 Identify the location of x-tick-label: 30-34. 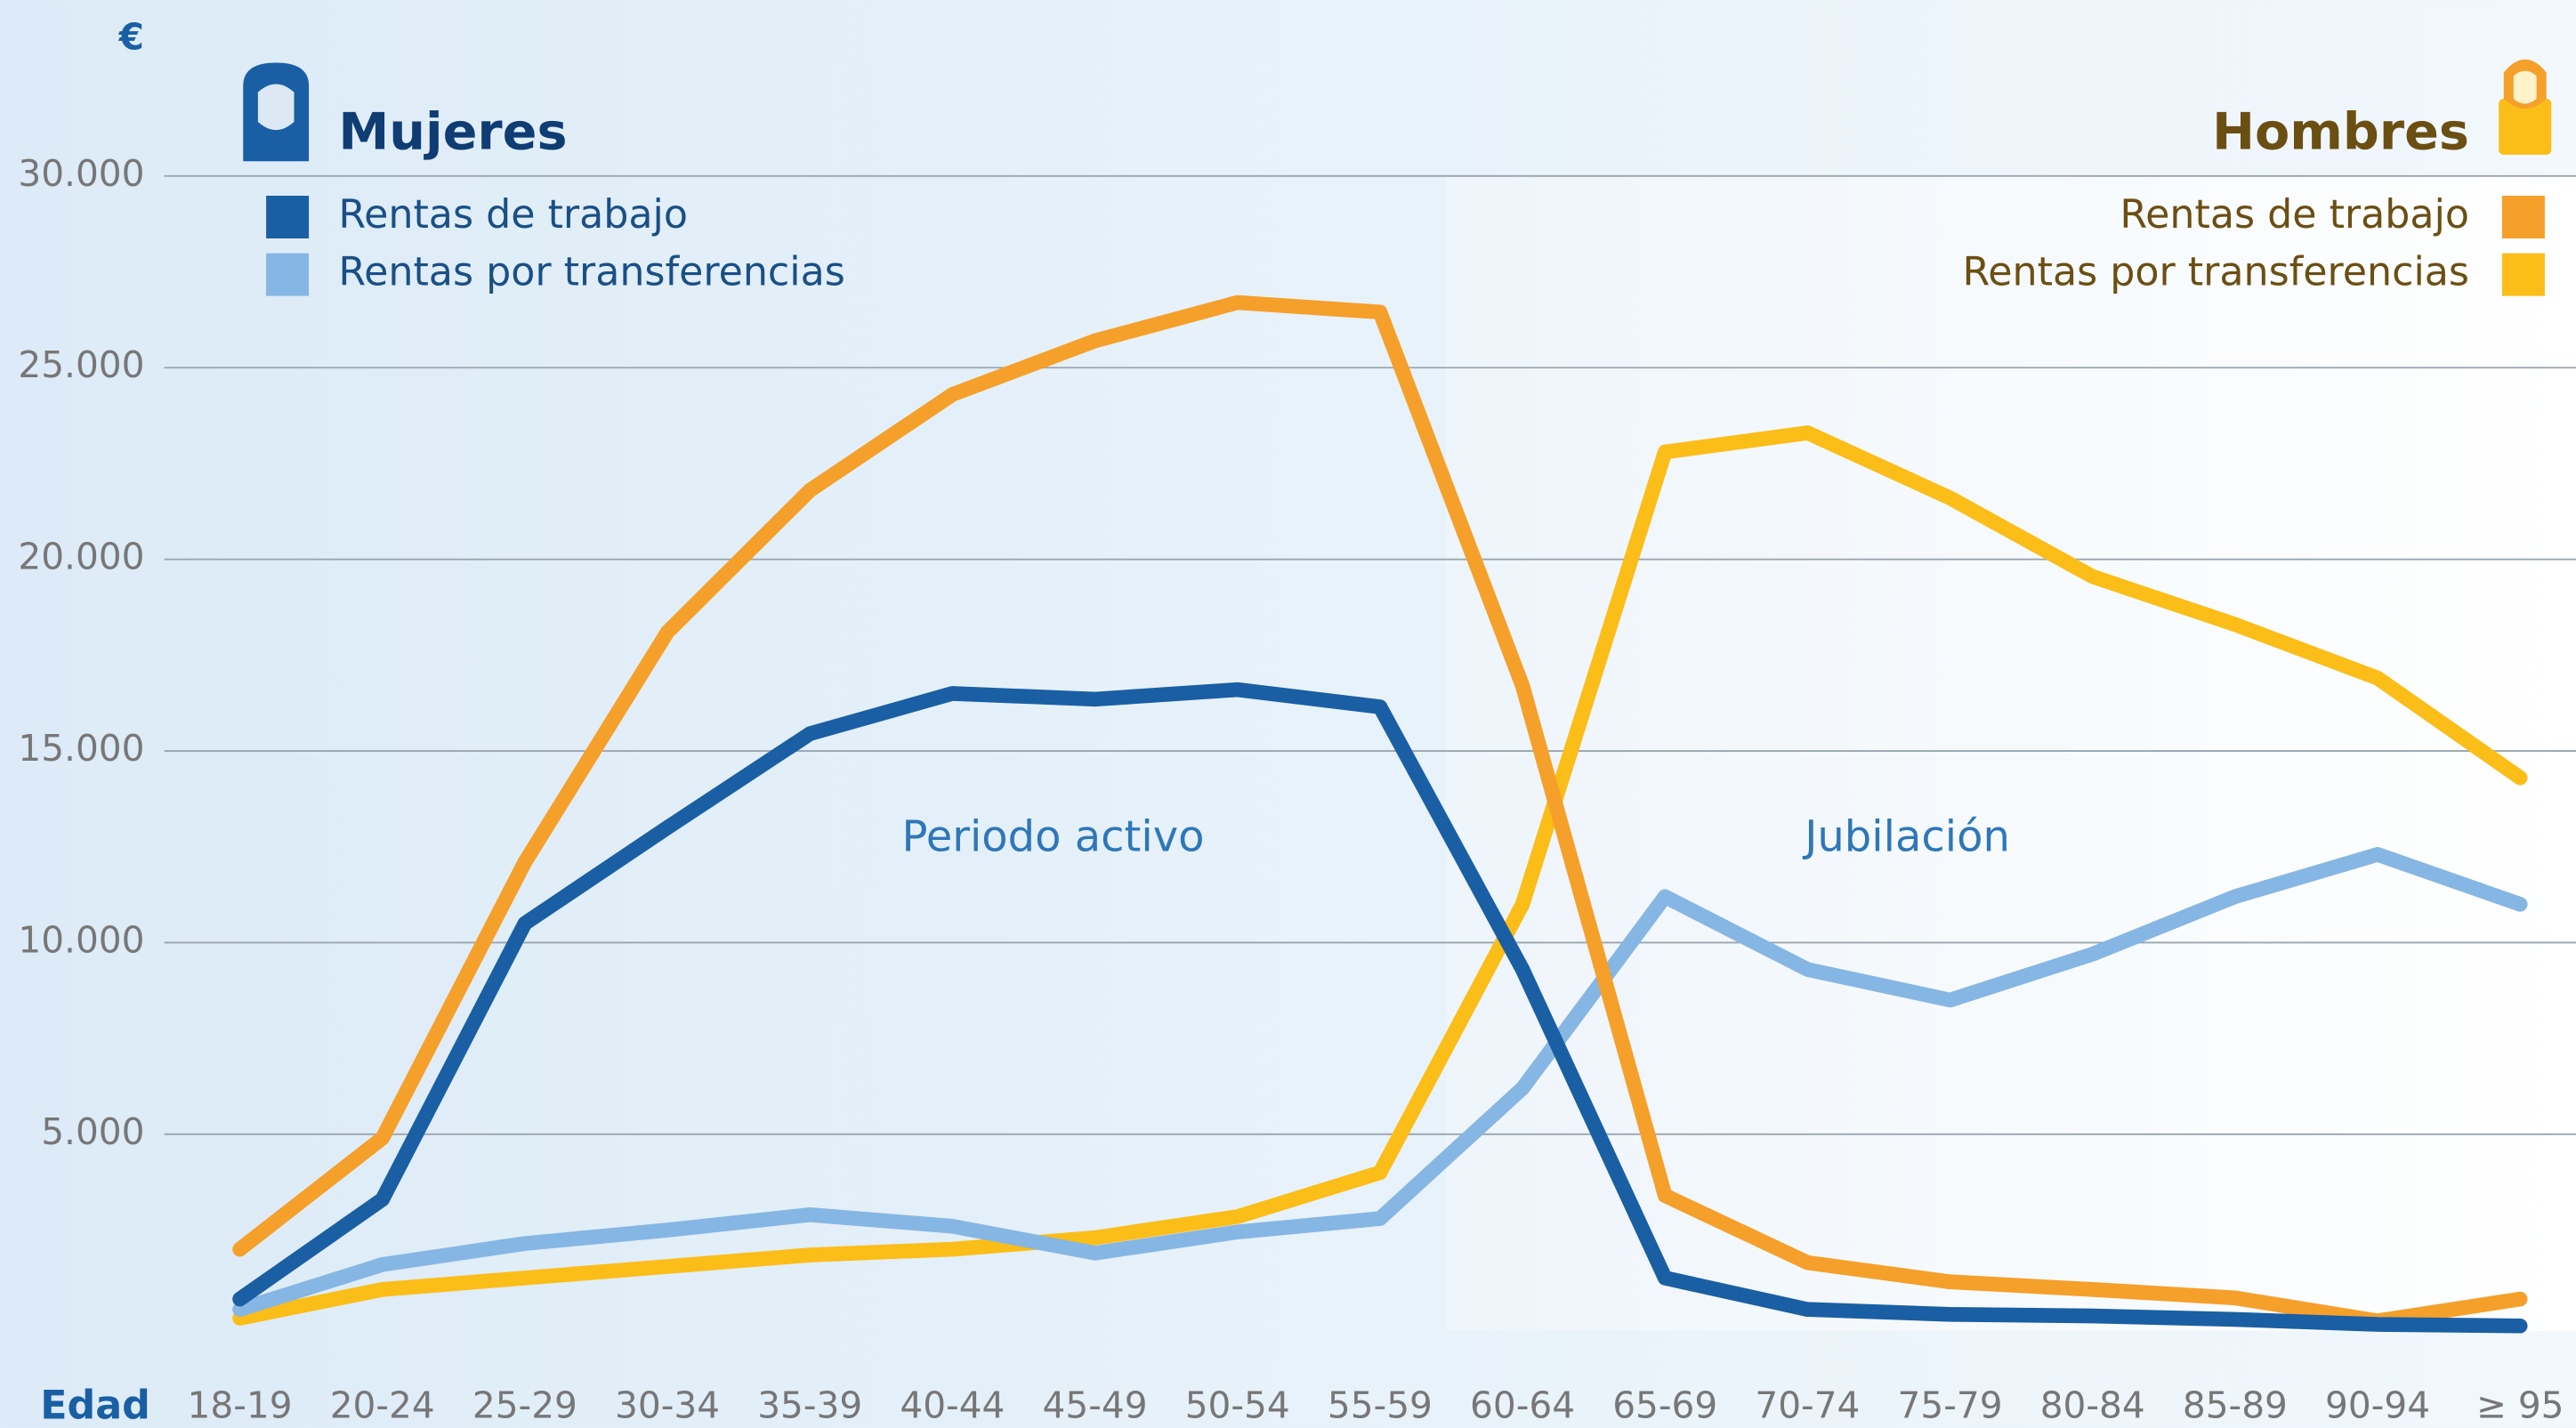
(667, 1405).